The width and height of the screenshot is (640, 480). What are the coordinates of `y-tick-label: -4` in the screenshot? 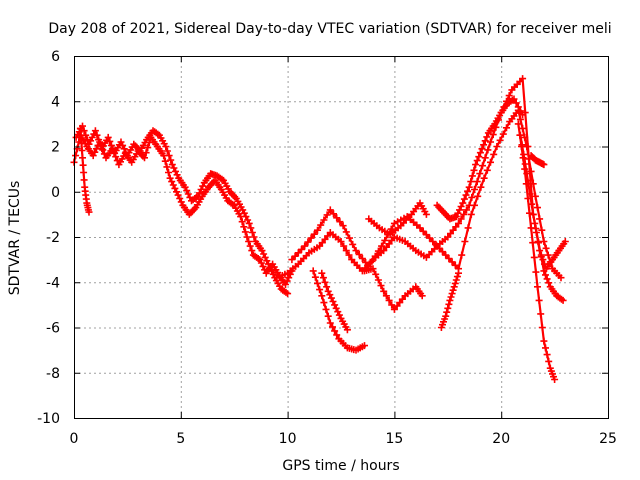 It's located at (53, 283).